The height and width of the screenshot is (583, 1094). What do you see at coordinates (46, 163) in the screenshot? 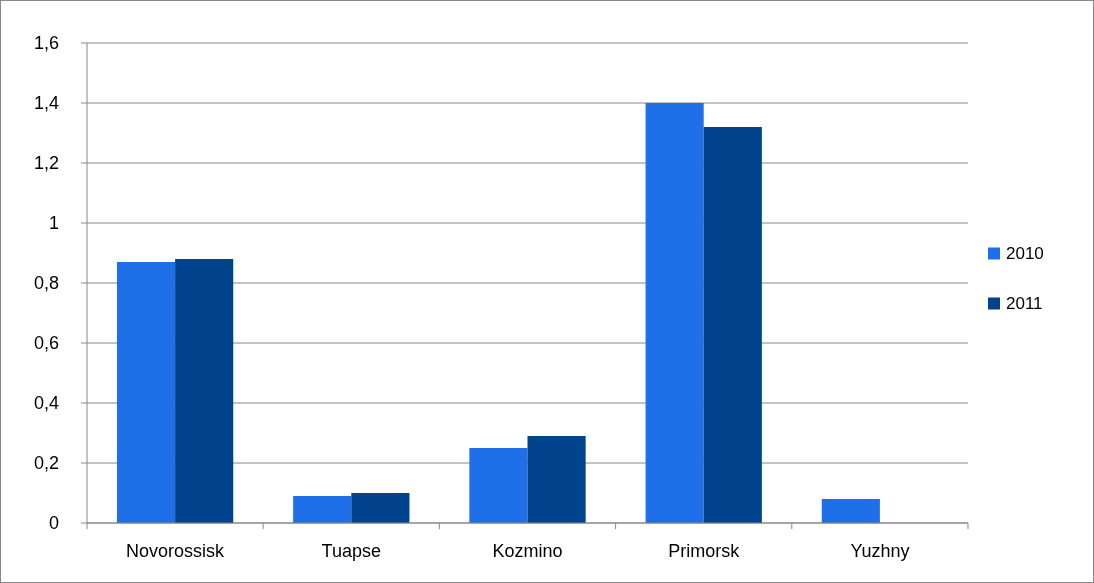
I see `y-tick-label: 1,2` at bounding box center [46, 163].